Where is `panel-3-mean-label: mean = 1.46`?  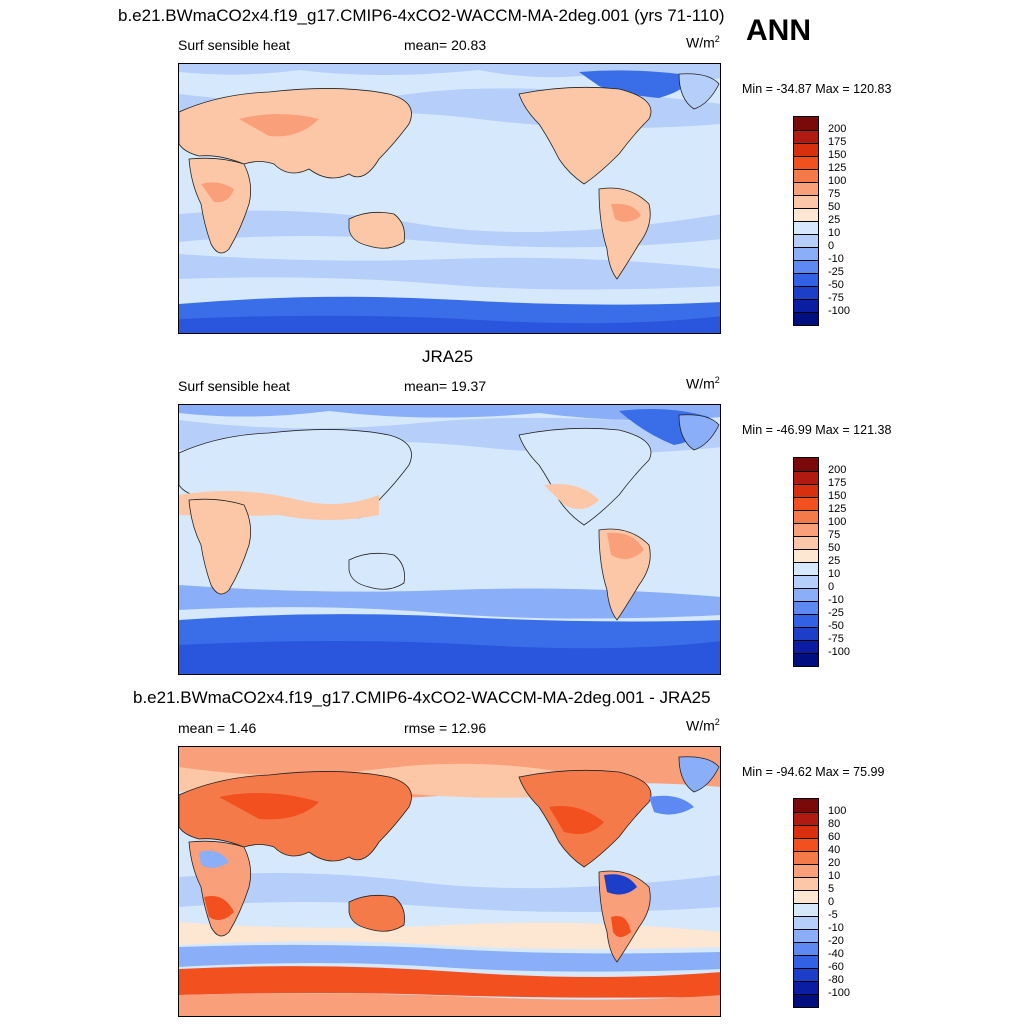
panel-3-mean-label: mean = 1.46 is located at coordinates (217, 728).